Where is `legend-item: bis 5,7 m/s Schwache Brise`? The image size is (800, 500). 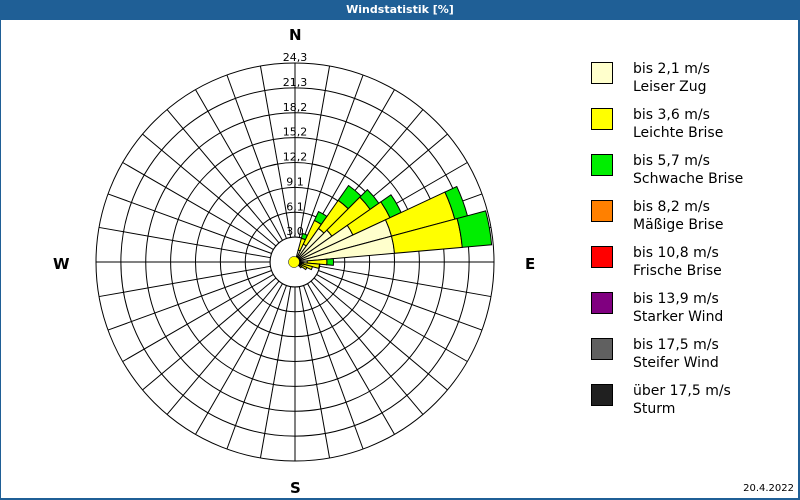 legend-item: bis 5,7 m/s Schwache Brise is located at coordinates (691, 175).